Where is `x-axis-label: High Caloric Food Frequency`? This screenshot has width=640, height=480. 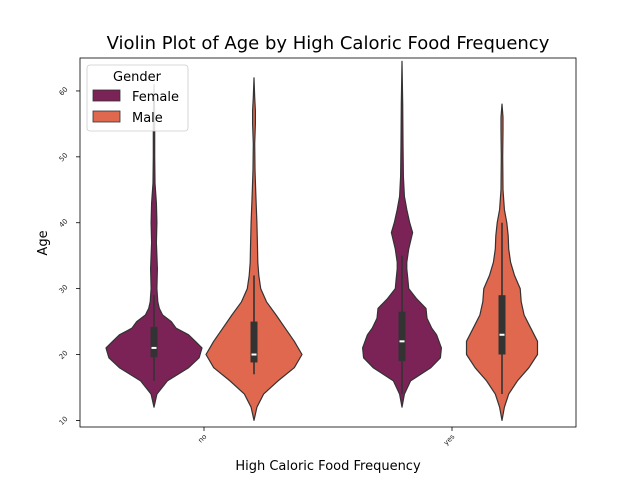
x-axis-label: High Caloric Food Frequency is located at coordinates (328, 466).